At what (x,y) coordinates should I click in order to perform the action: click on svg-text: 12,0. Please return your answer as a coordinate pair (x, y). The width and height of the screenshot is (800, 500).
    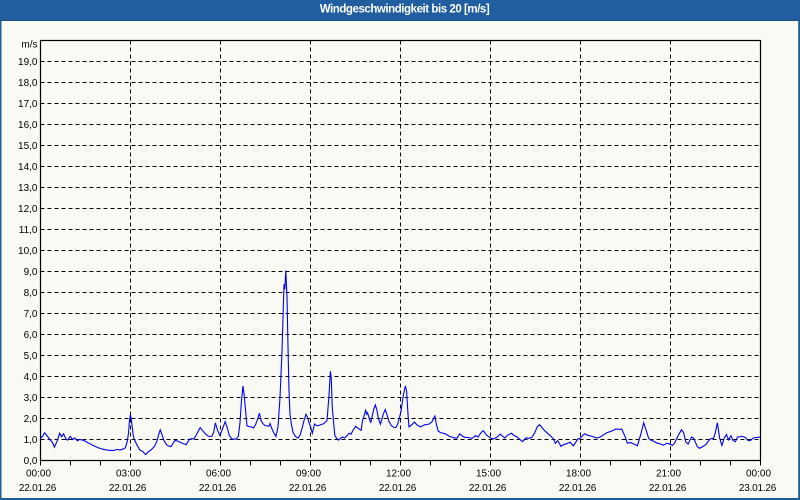
    Looking at the image, I should click on (28, 209).